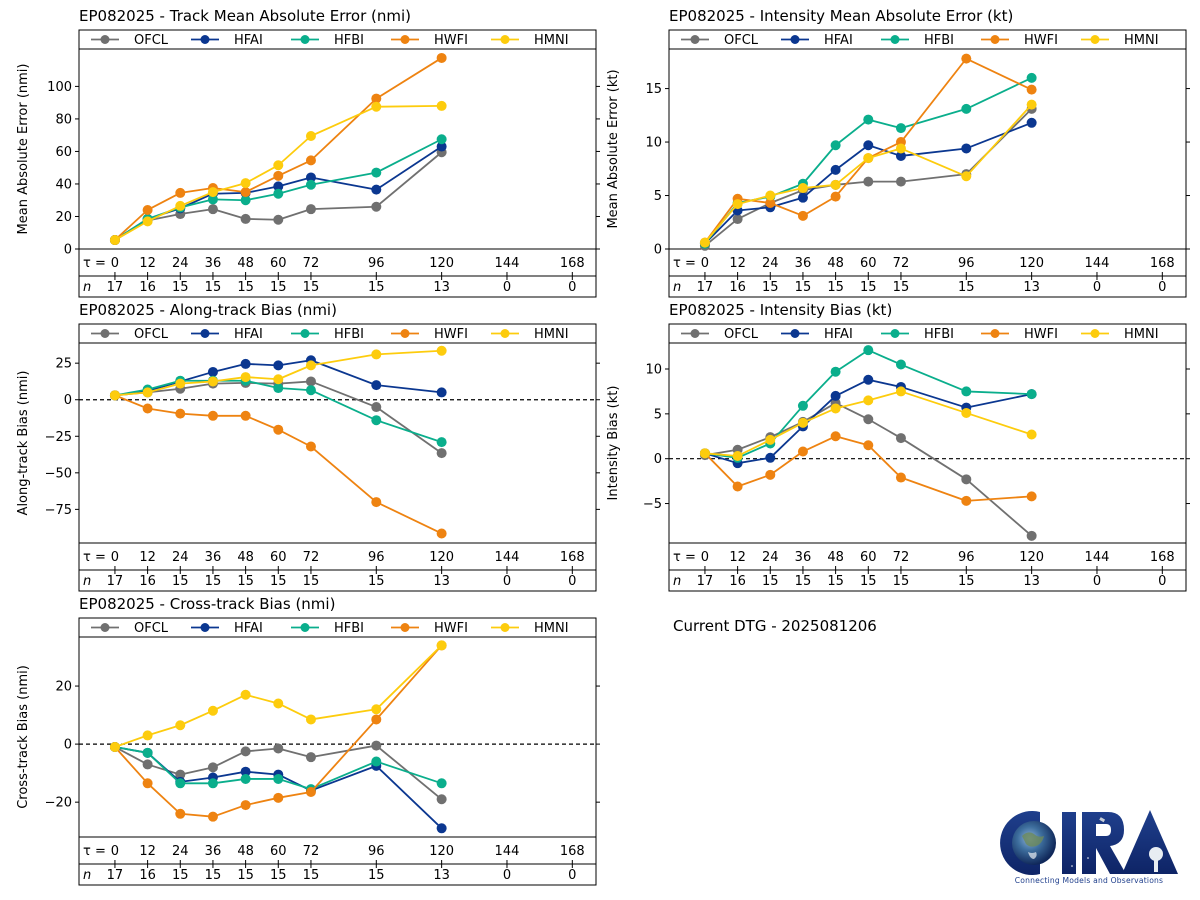 This screenshot has height=900, width=1200. Describe the element at coordinates (245, 263) in the screenshot. I see `tau-tick-label: 48` at that location.